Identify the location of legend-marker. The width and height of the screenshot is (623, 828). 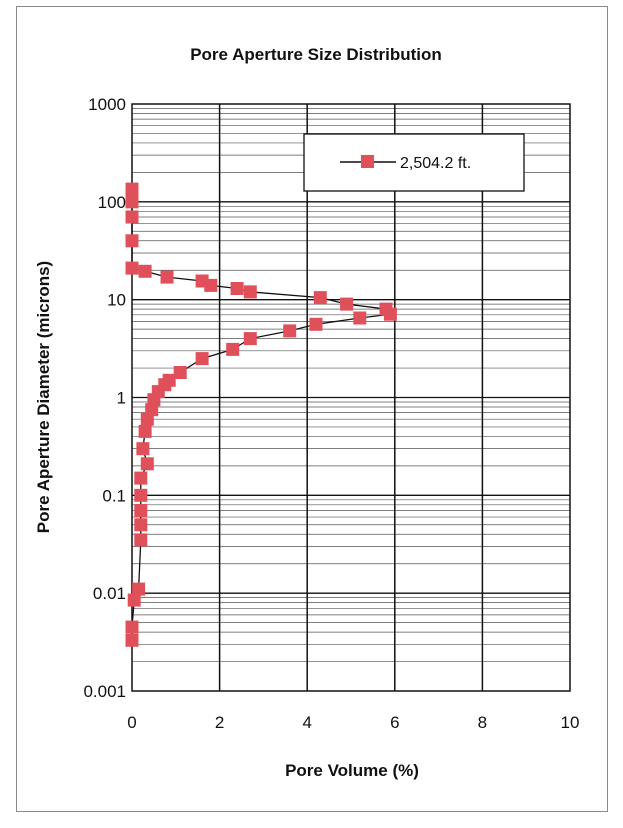
(367, 161).